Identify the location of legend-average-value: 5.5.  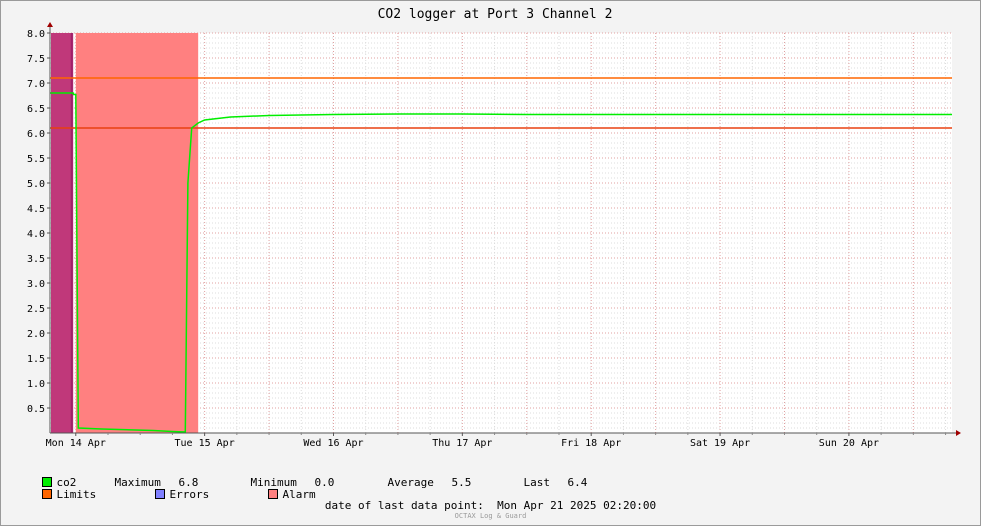
(461, 482).